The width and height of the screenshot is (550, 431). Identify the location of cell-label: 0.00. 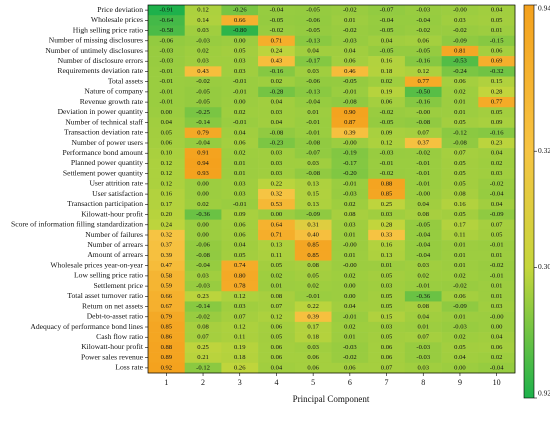
(350, 296).